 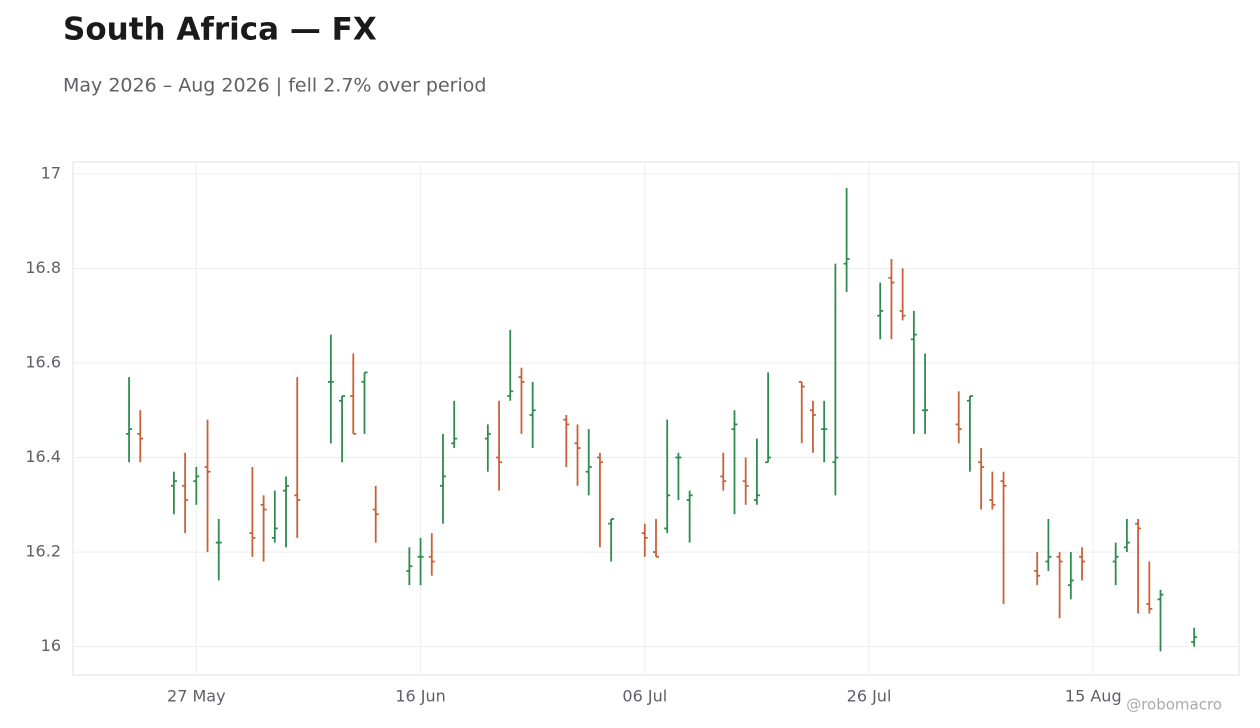 What do you see at coordinates (51, 172) in the screenshot?
I see `y-tick-label: 17` at bounding box center [51, 172].